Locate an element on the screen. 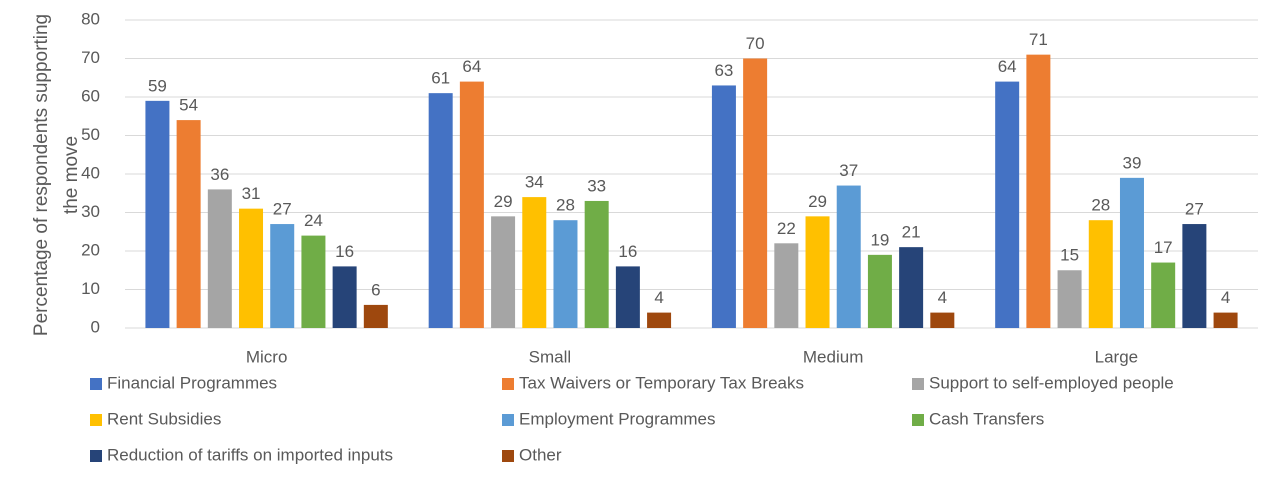 Image resolution: width=1279 pixels, height=486 pixels. legend-label: Cash Transfers is located at coordinates (986, 418).